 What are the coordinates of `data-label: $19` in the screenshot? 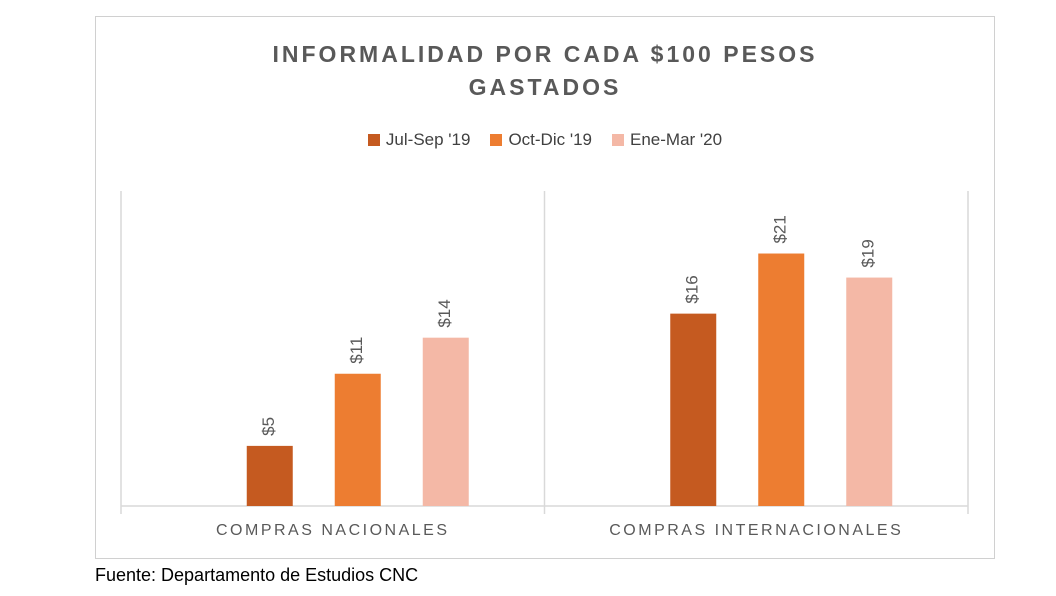 It's located at (868, 253).